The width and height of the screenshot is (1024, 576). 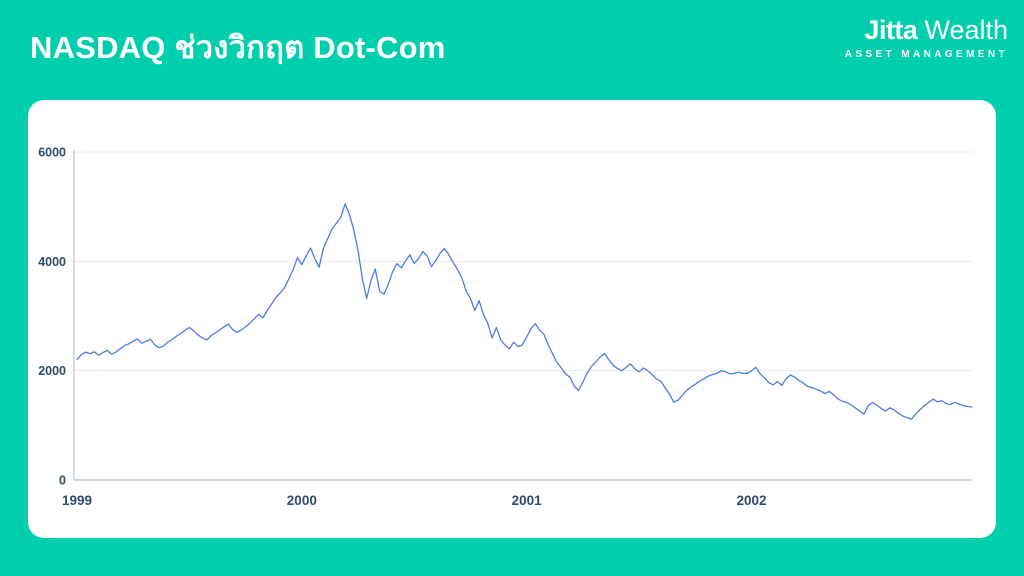 I want to click on x-tick-label: 2001, so click(x=527, y=500).